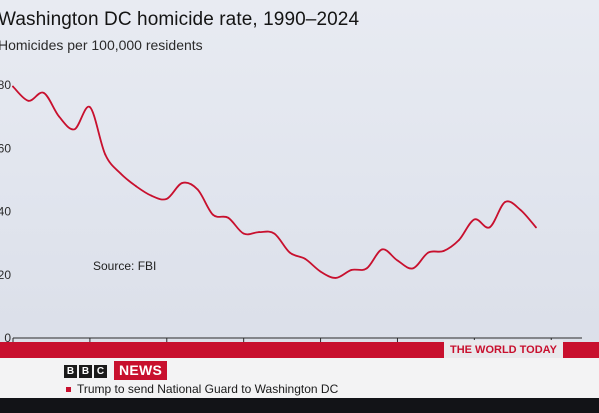 Image resolution: width=599 pixels, height=413 pixels. I want to click on screen-frame, so click(299, 405).